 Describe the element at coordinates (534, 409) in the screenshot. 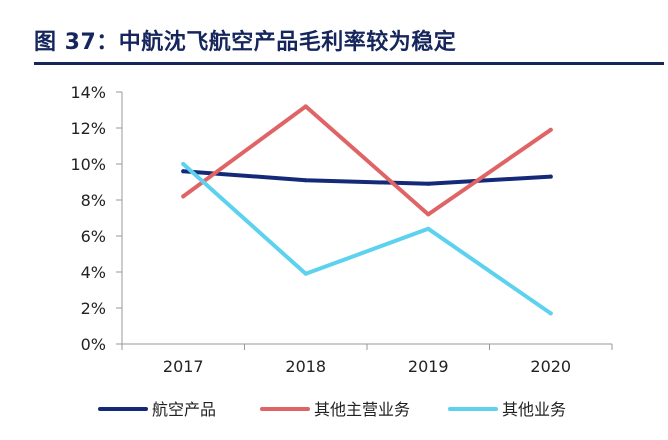

I see `legend-label: 其他业务` at that location.